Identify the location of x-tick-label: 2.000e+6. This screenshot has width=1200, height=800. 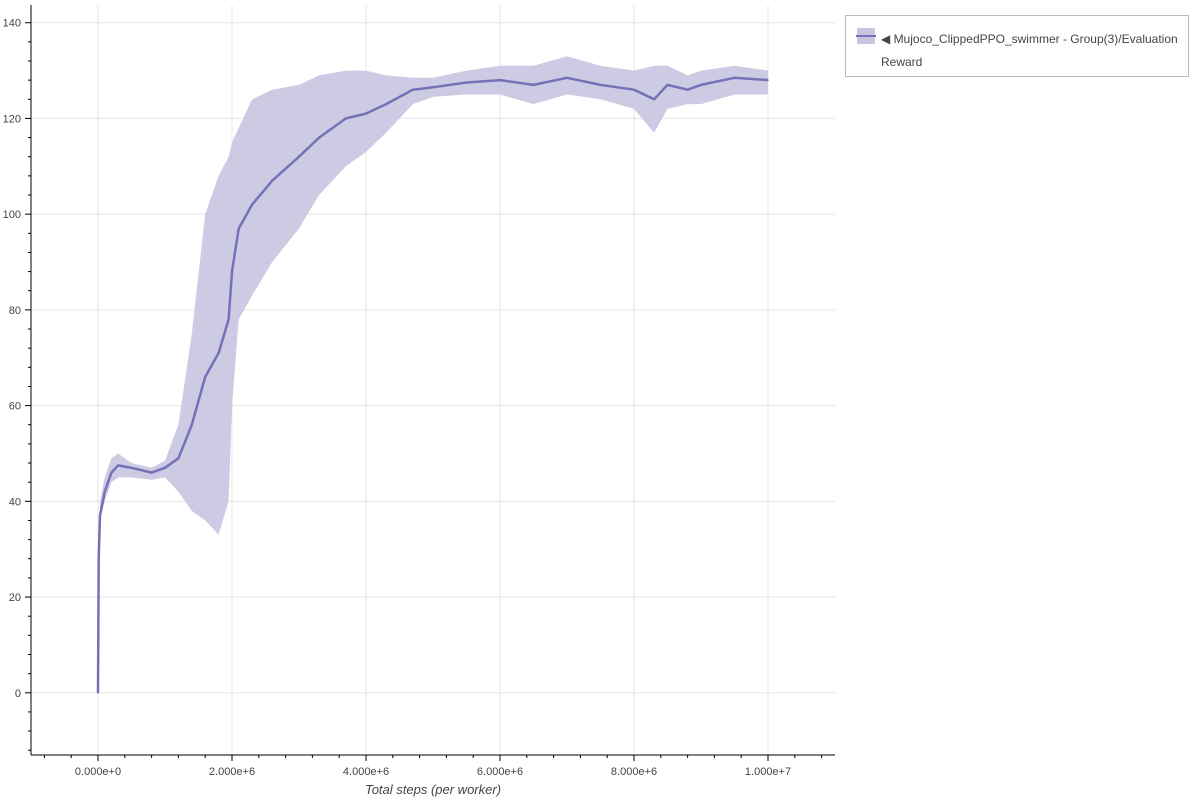
(232, 772).